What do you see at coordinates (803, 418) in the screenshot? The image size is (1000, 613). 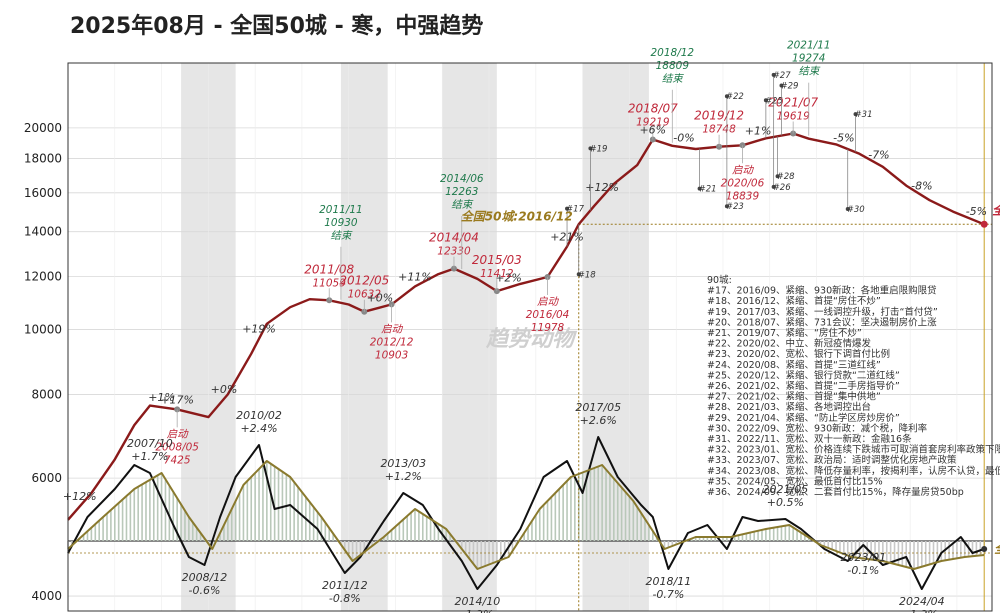 I see `policy-note: #29、2021/04、紧缩、“防止学区房炒房价”` at bounding box center [803, 418].